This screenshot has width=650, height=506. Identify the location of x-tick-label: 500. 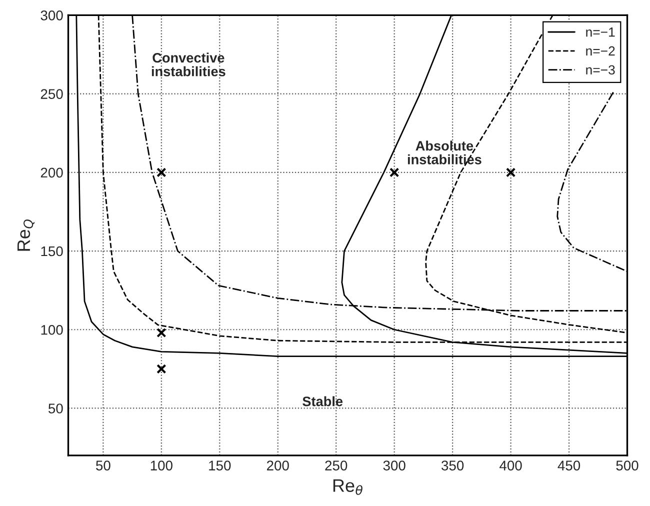
(627, 465).